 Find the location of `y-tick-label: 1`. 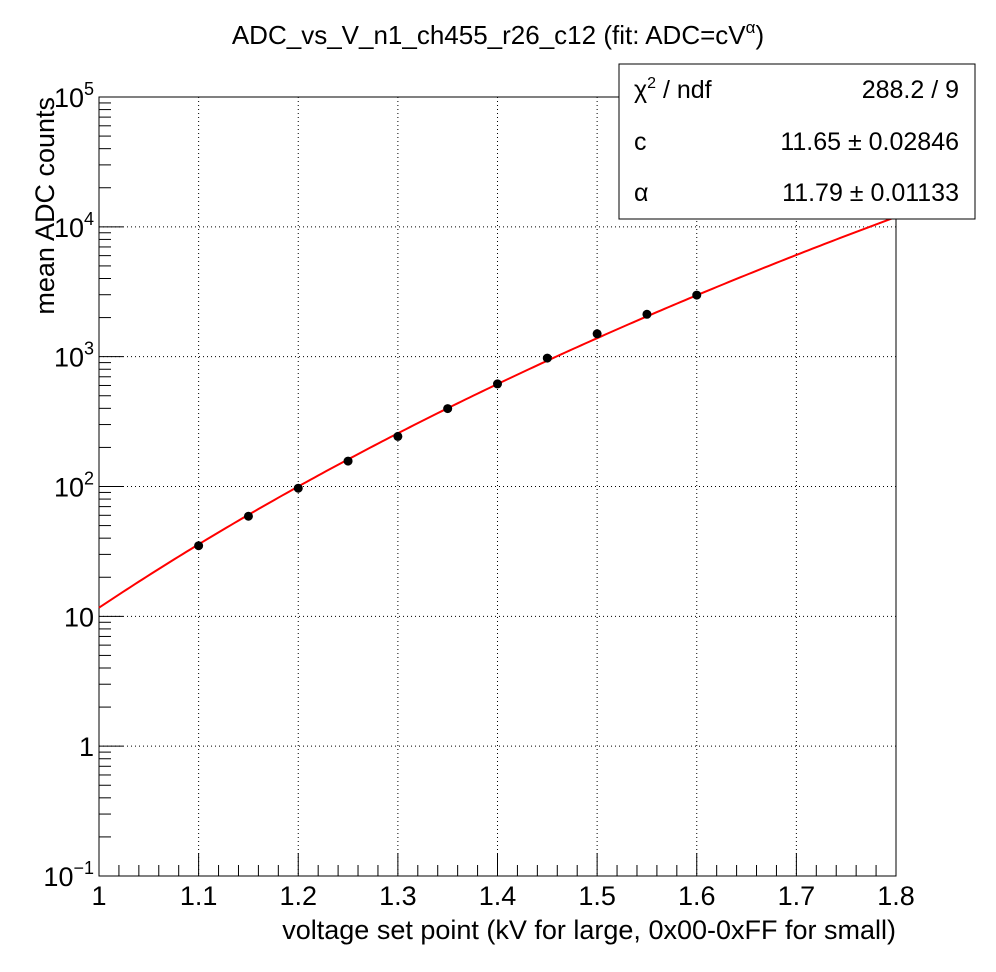

y-tick-label: 1 is located at coordinates (86, 747).